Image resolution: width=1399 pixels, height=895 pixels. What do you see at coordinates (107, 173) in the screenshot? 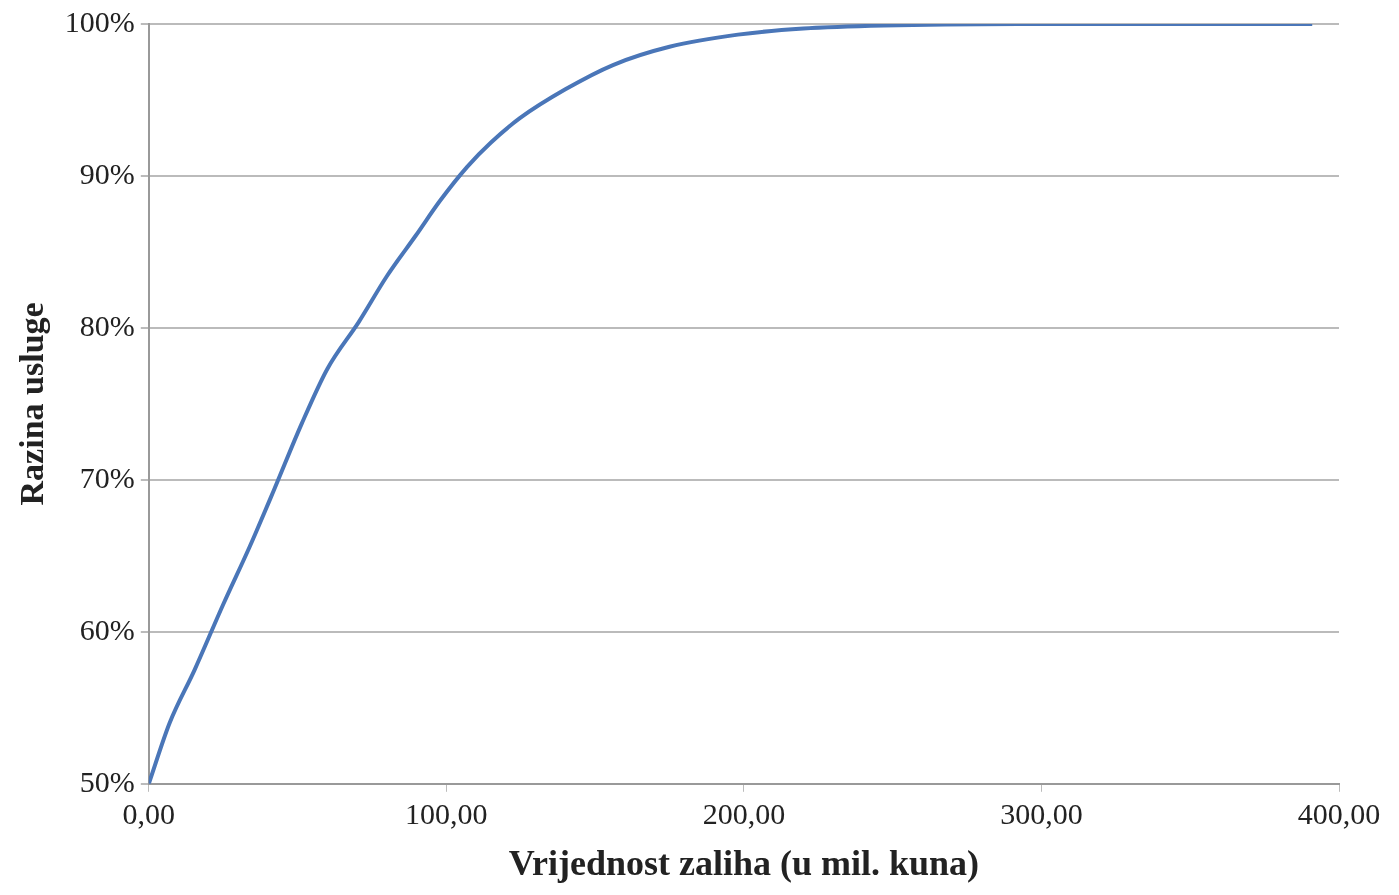
I see `y-tick-label: 90%` at bounding box center [107, 173].